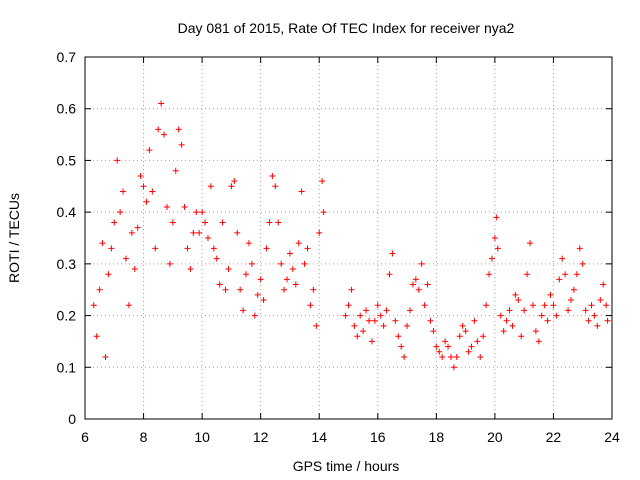  I want to click on y-tick-label: 0.1, so click(67, 367).